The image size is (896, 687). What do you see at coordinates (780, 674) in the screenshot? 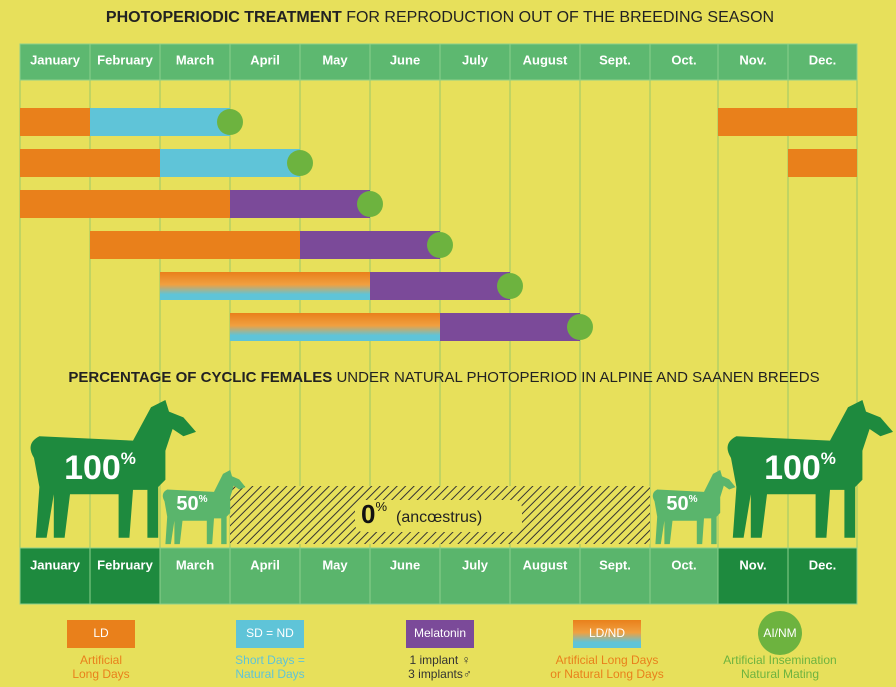
I see `legend-caption: Natural Mating` at bounding box center [780, 674].